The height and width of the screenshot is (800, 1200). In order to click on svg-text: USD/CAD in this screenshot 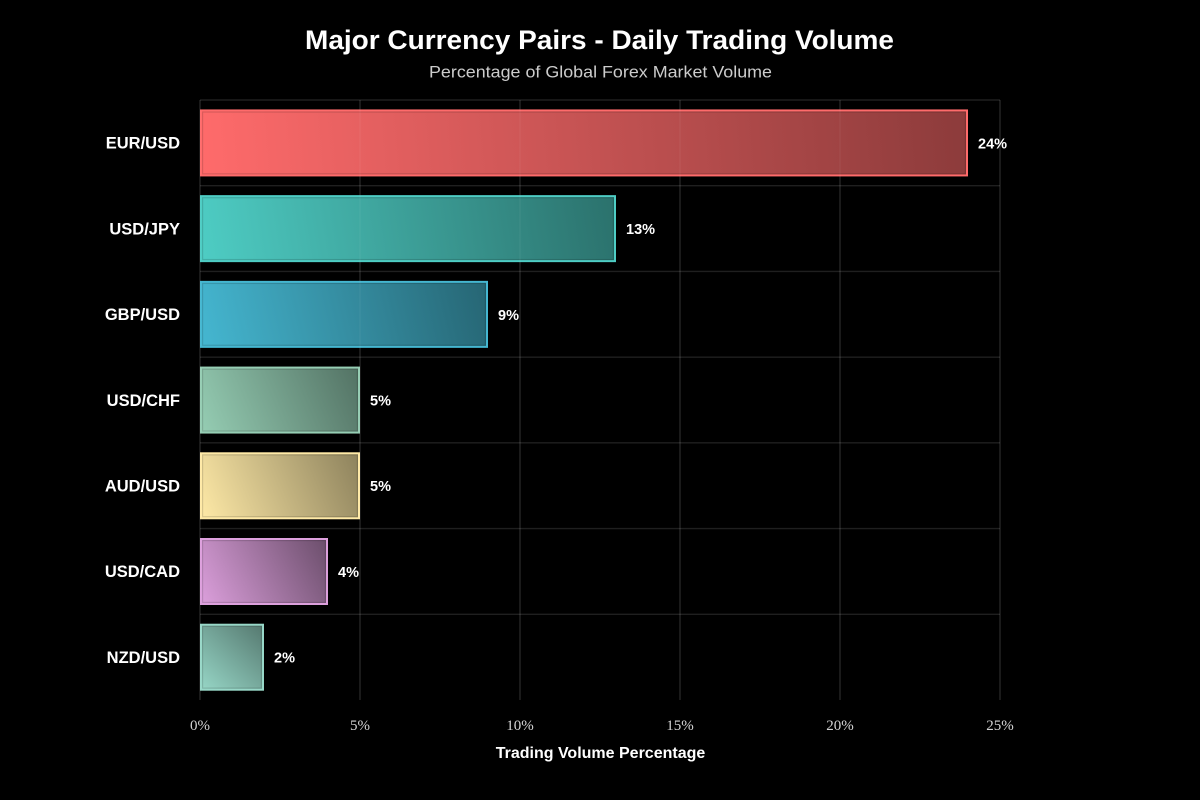, I will do `click(142, 572)`.